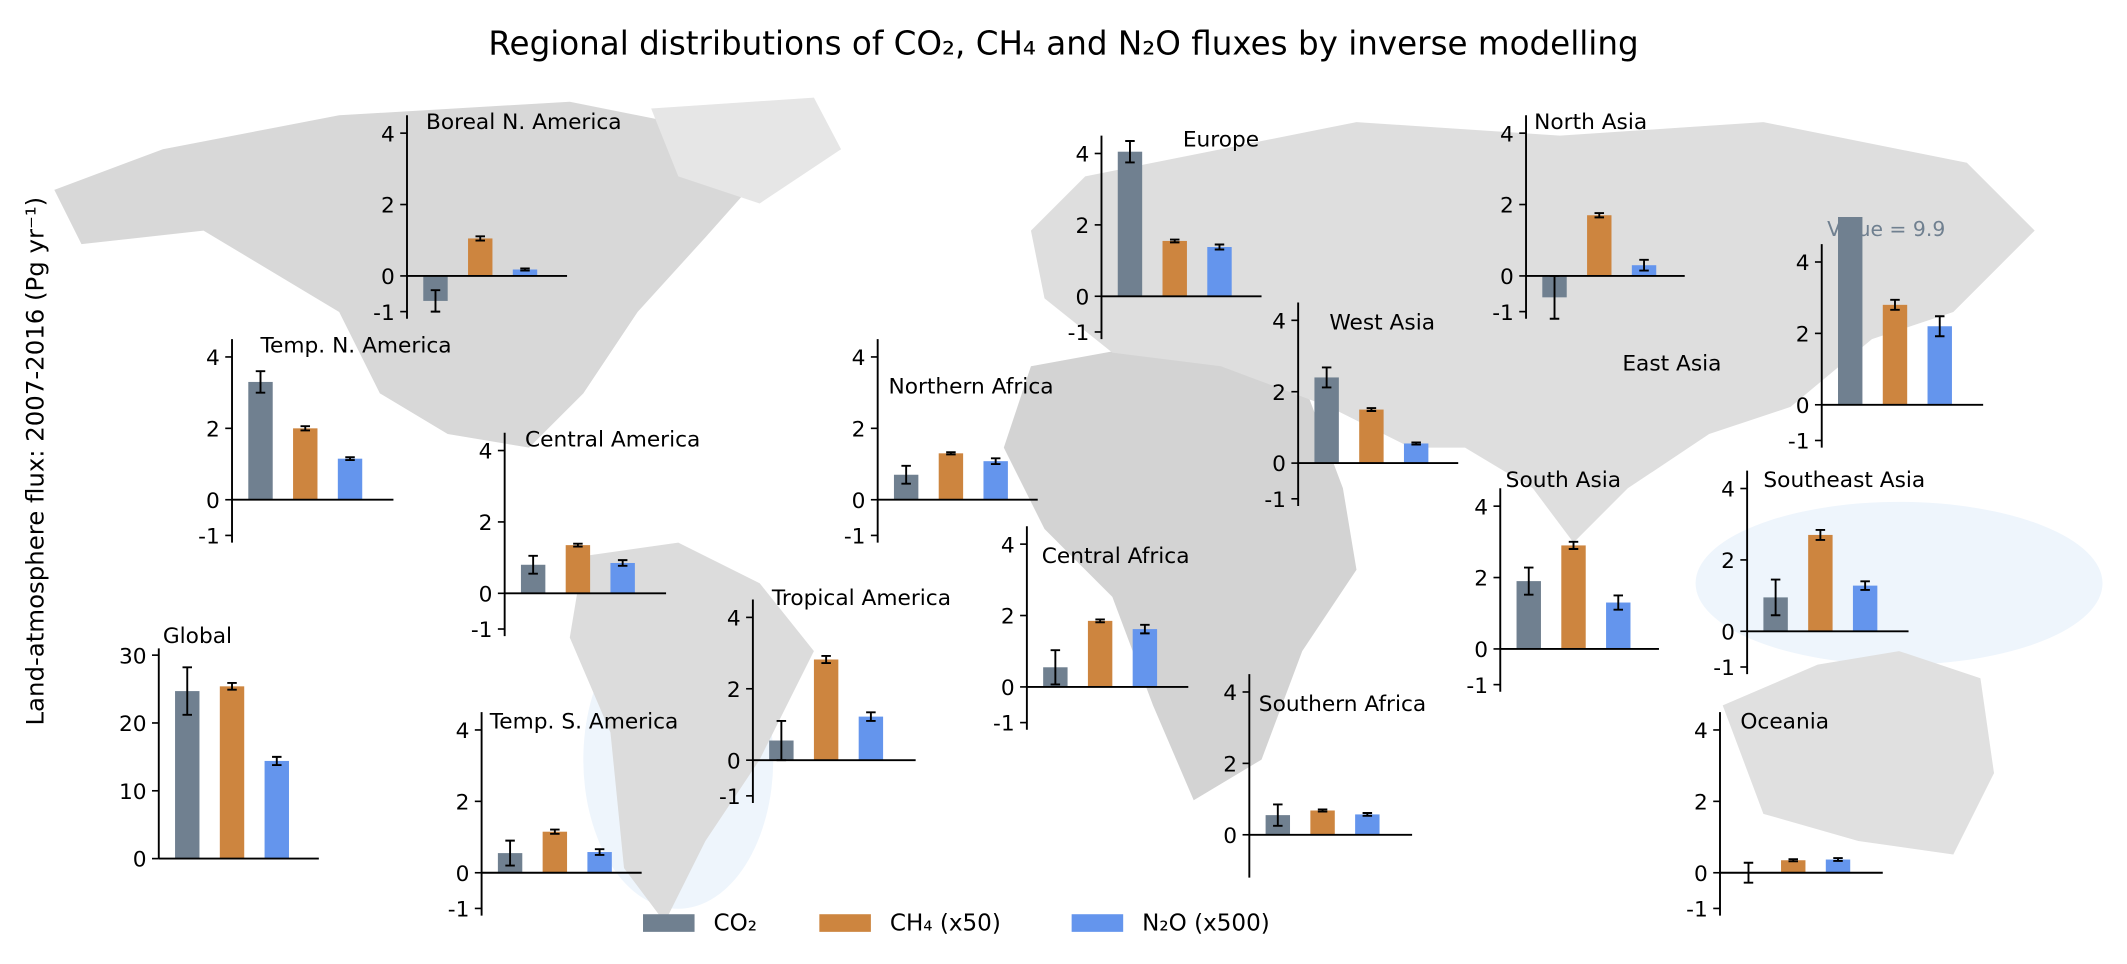  Describe the element at coordinates (861, 598) in the screenshot. I see `subplot-title: Tropical America` at that location.